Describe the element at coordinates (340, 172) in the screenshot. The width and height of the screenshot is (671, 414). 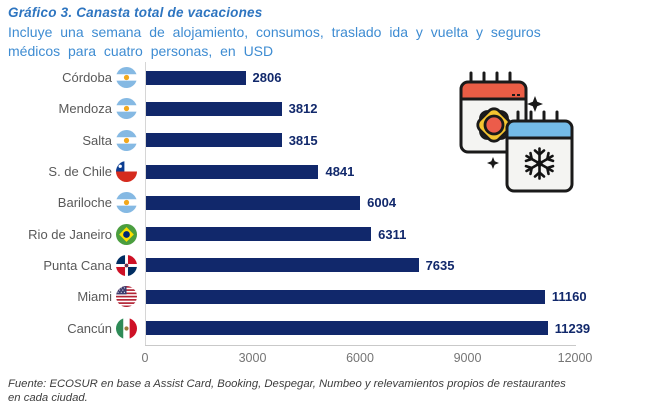
I see `value-label: 4841` at that location.